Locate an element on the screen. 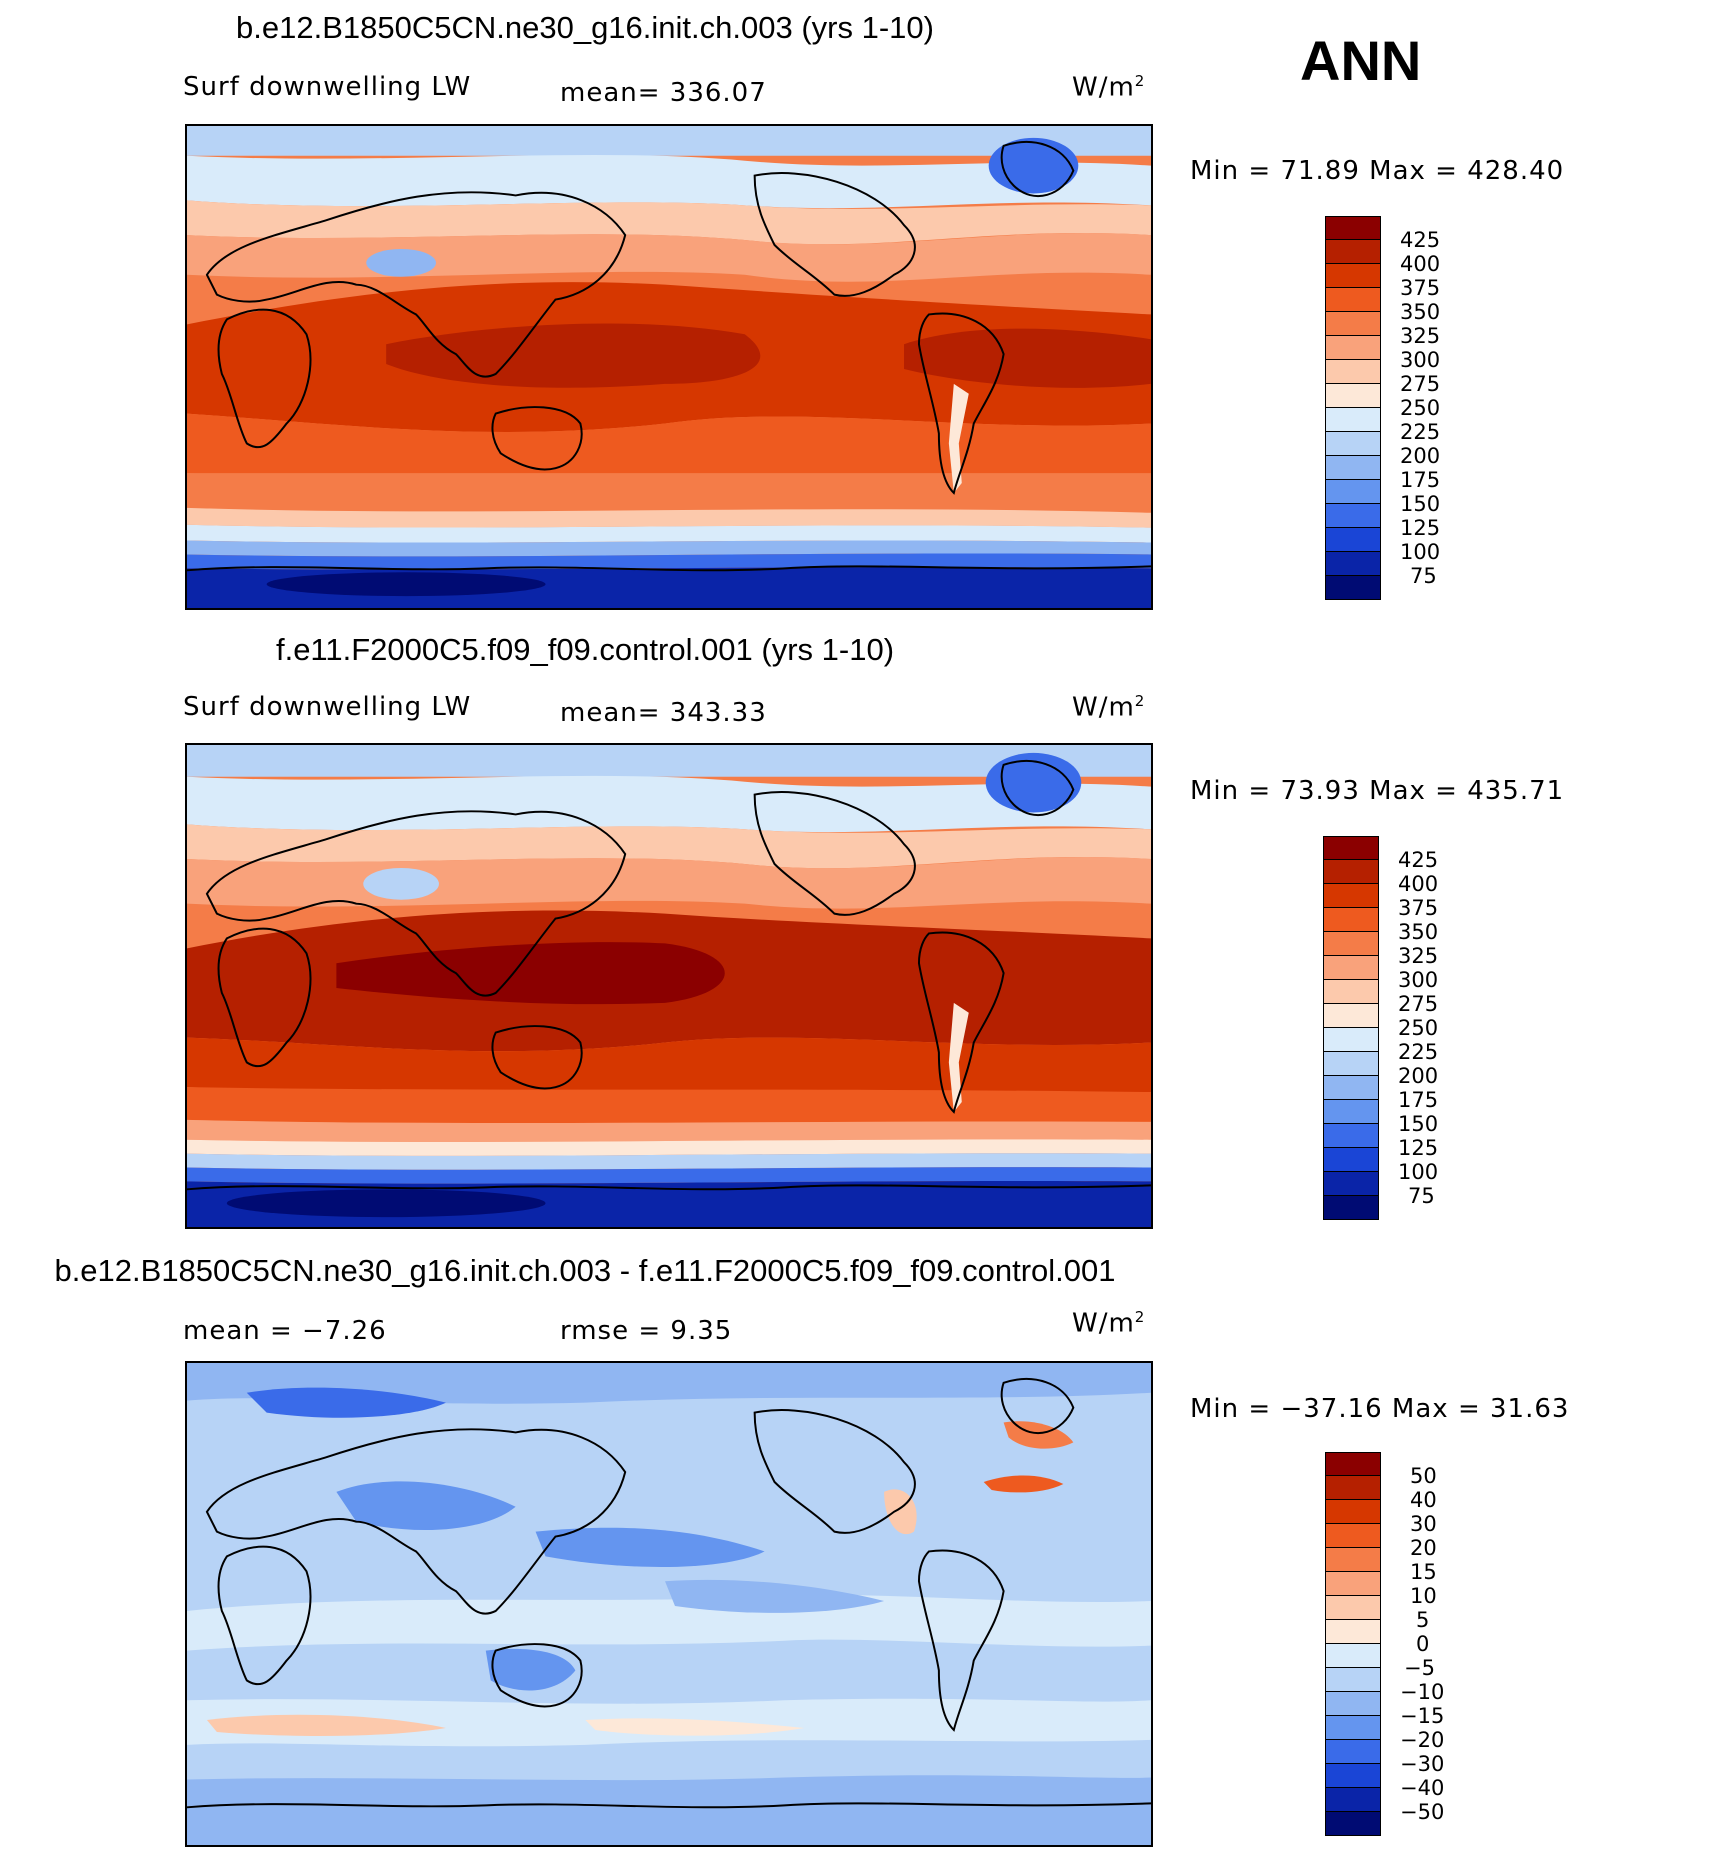 The width and height of the screenshot is (1710, 1874). panel2-tick: 375 is located at coordinates (1418, 908).